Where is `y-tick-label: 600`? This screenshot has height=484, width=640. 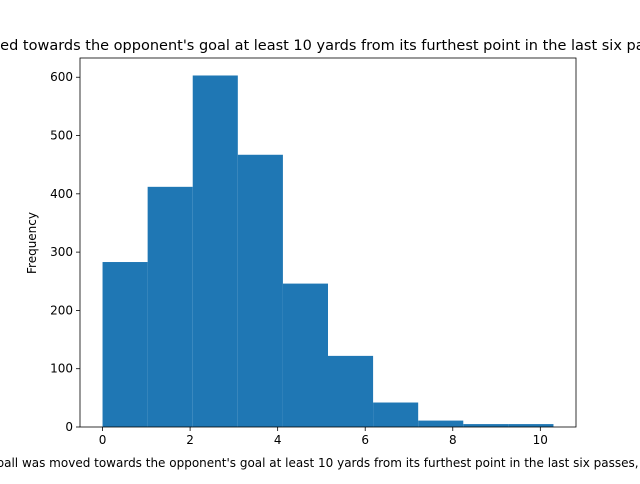 y-tick-label: 600 is located at coordinates (61, 77).